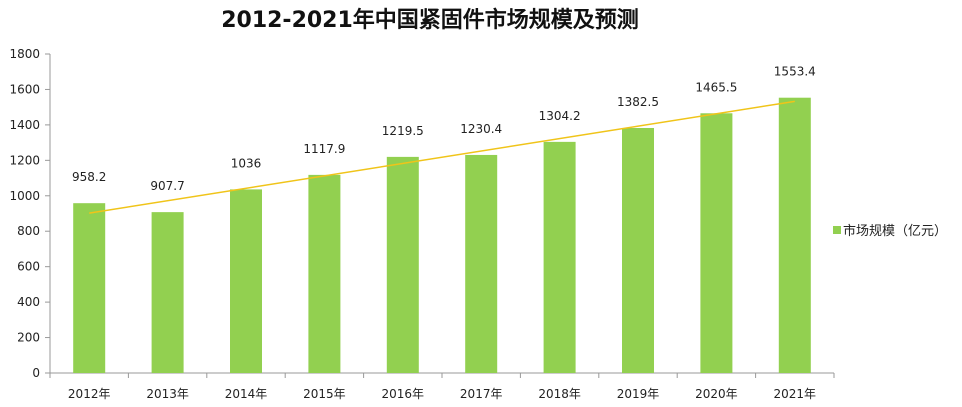 The width and height of the screenshot is (962, 407). Describe the element at coordinates (638, 394) in the screenshot. I see `x-tick-label: 2019年` at that location.